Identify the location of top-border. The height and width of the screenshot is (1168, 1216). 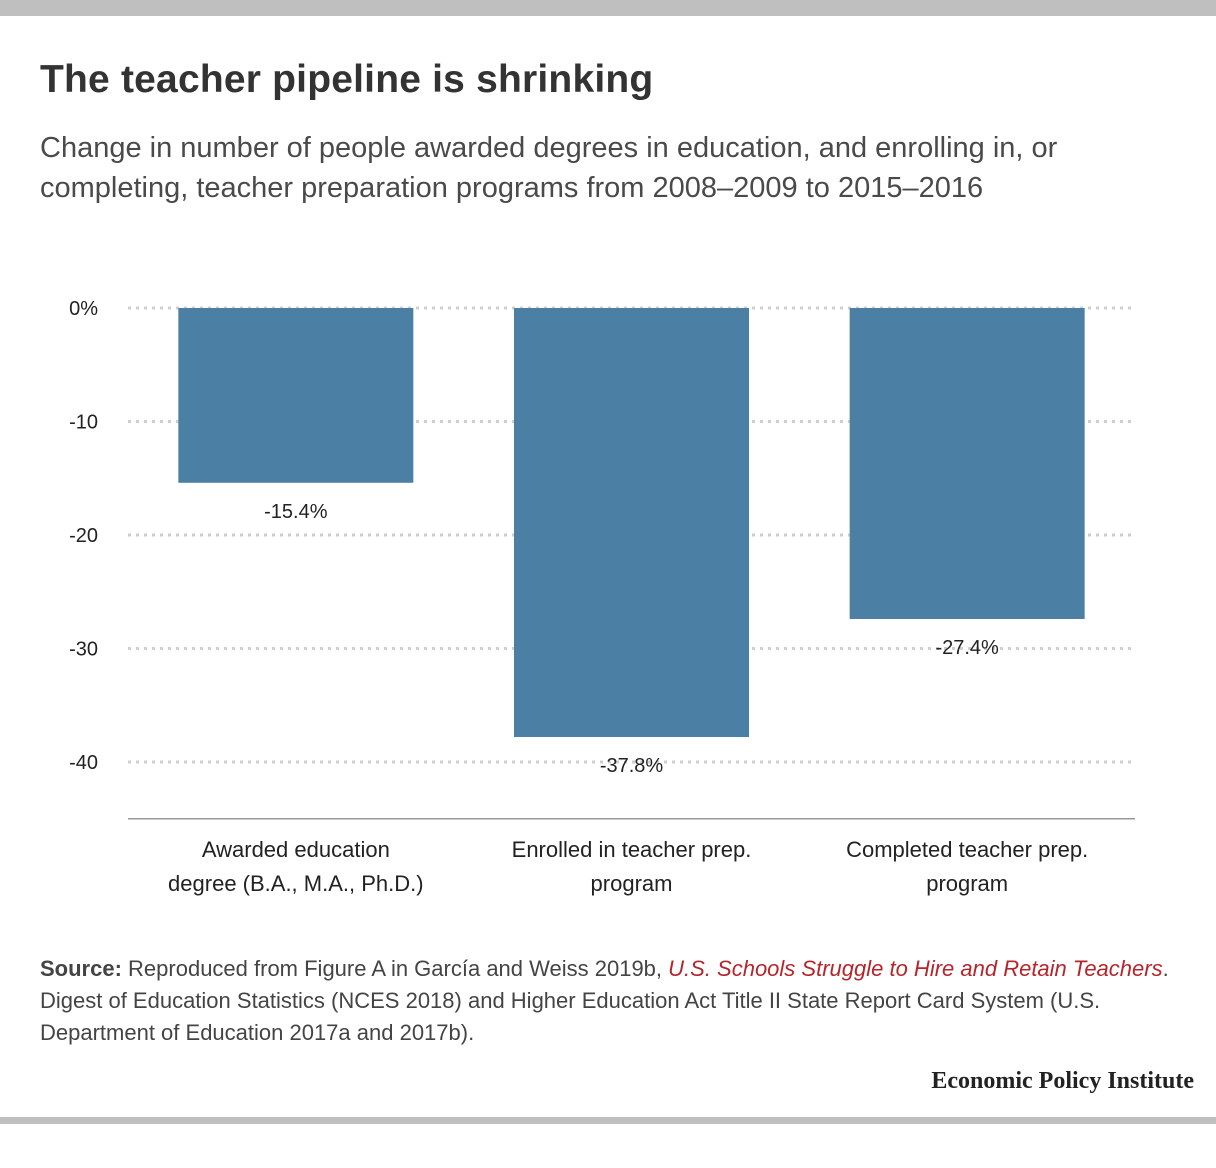
(608, 8).